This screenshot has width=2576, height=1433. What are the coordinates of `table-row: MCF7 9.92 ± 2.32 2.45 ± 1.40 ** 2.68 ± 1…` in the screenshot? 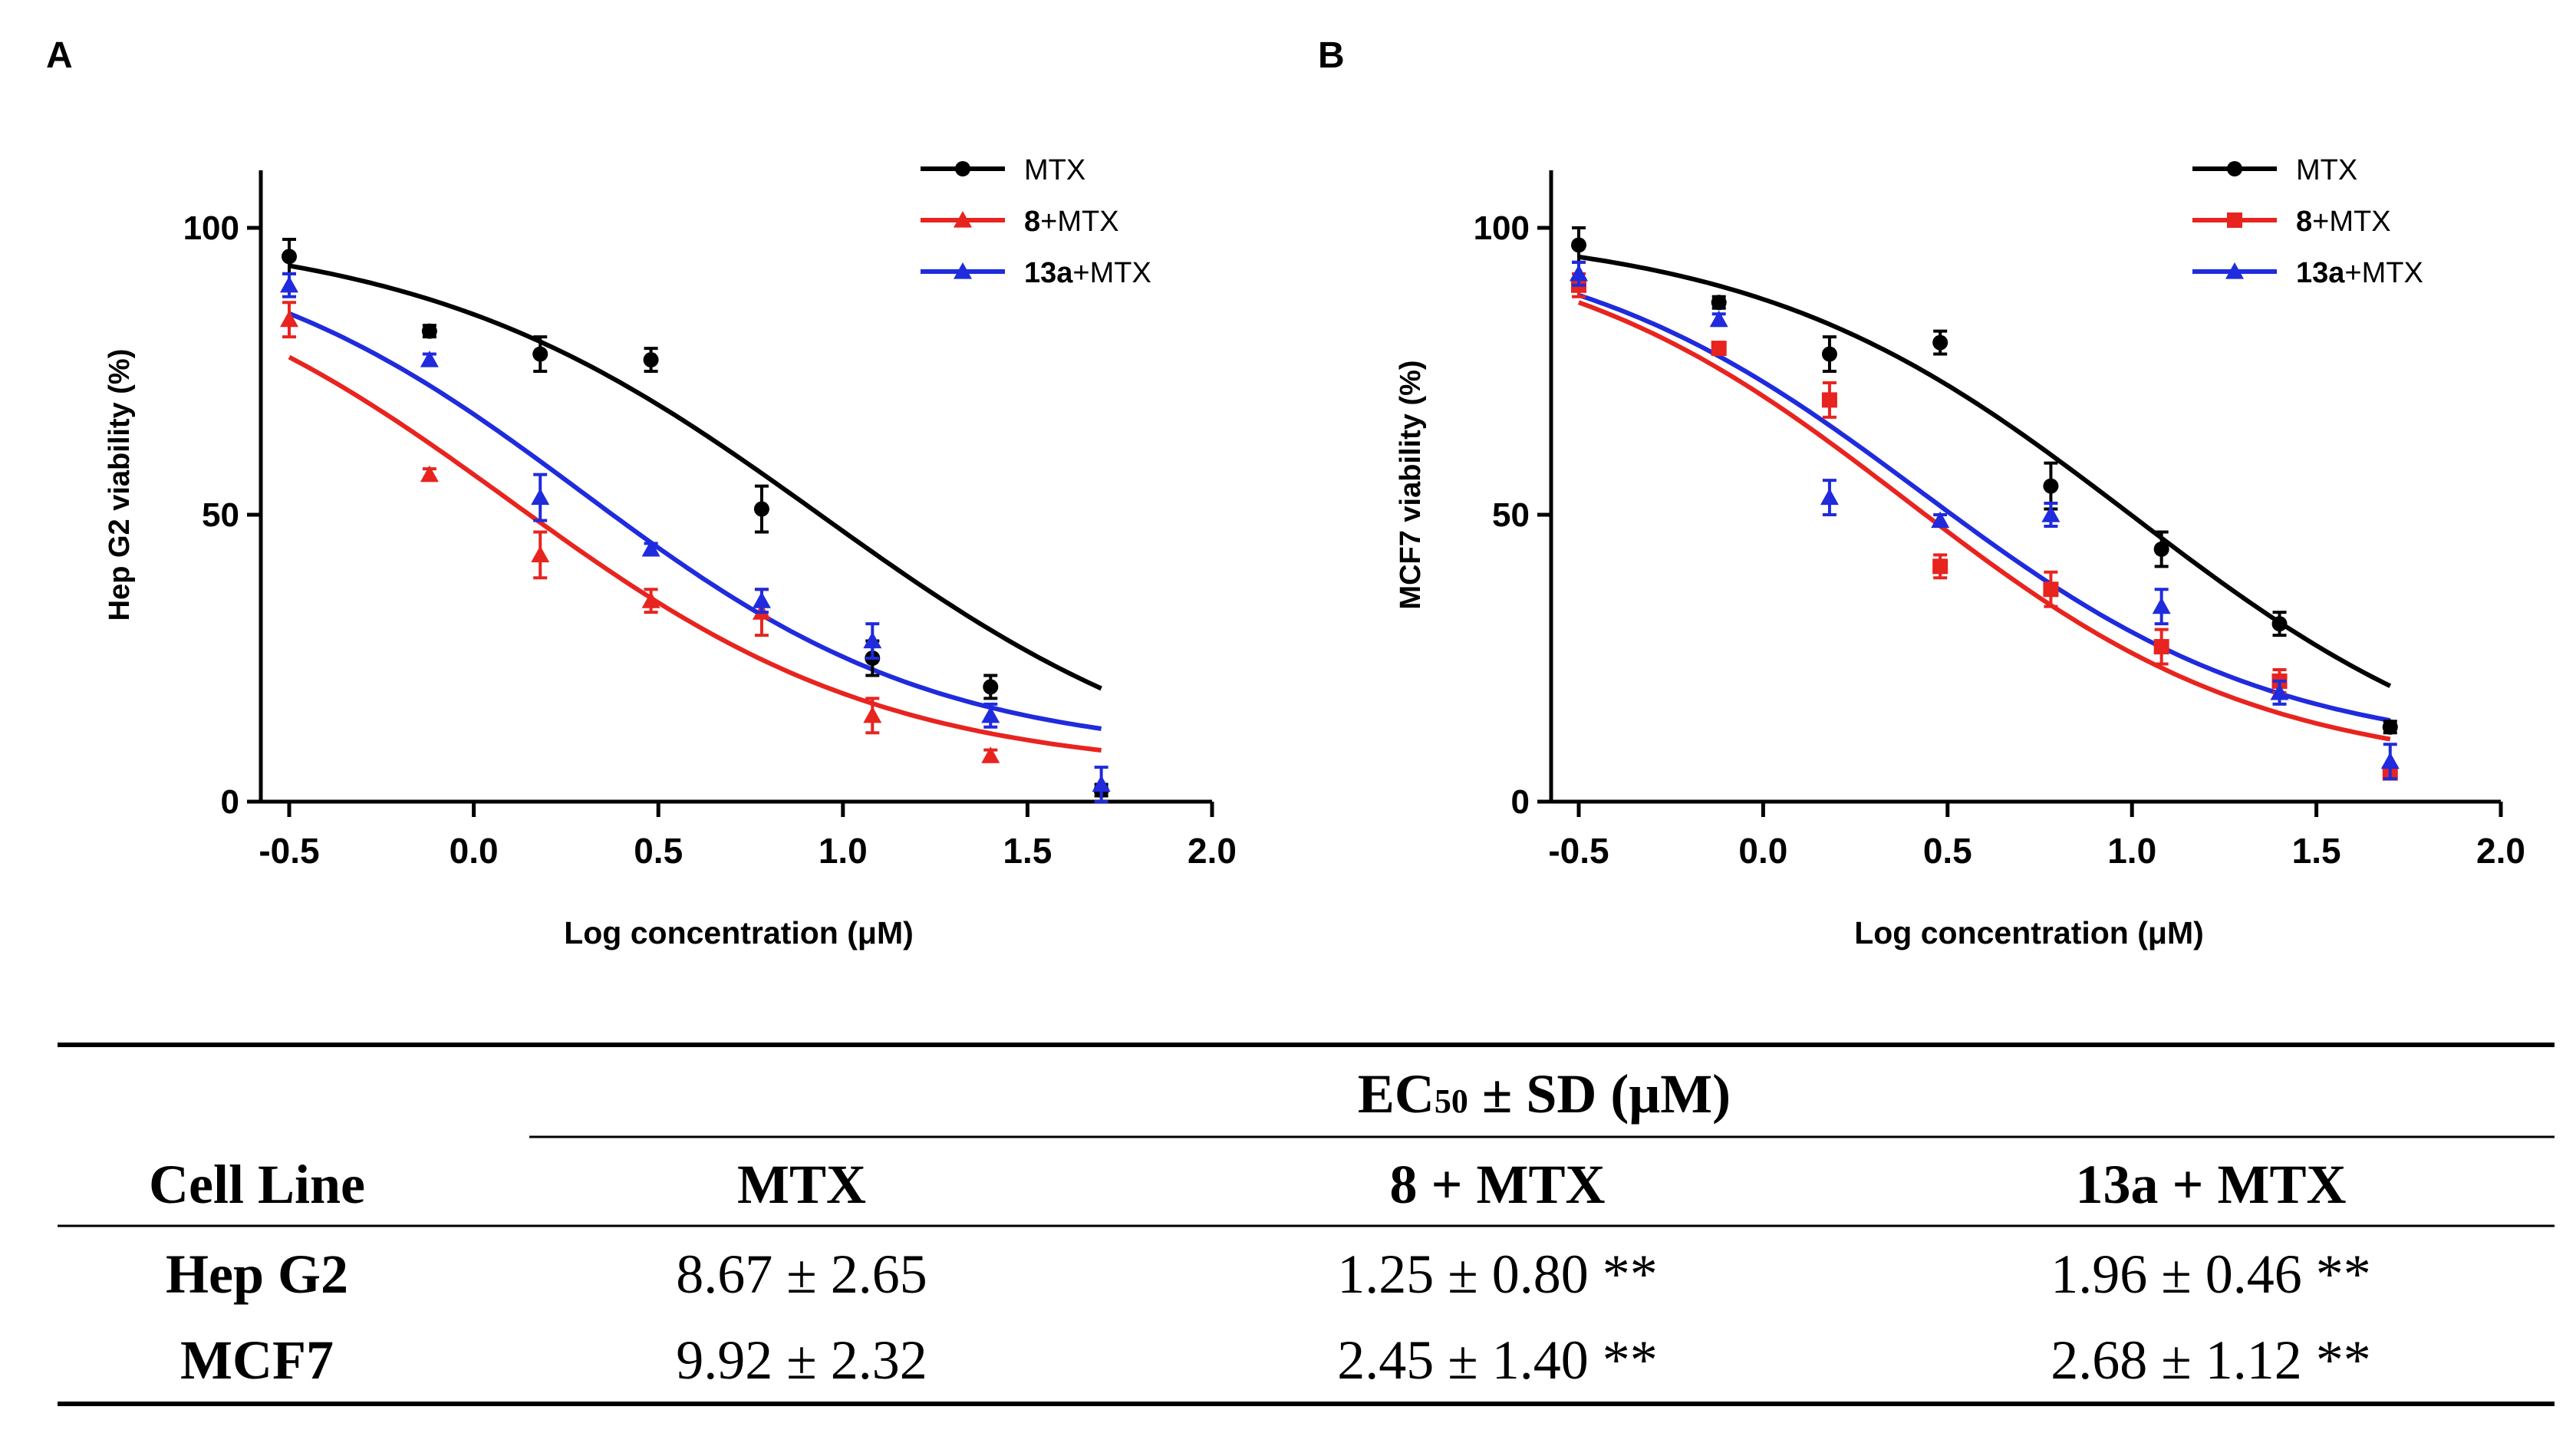 It's located at (1275, 1360).